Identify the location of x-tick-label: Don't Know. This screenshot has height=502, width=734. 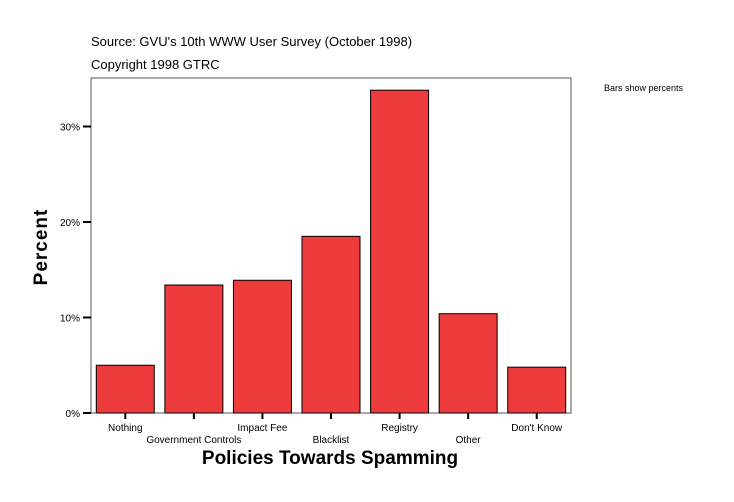
(537, 428).